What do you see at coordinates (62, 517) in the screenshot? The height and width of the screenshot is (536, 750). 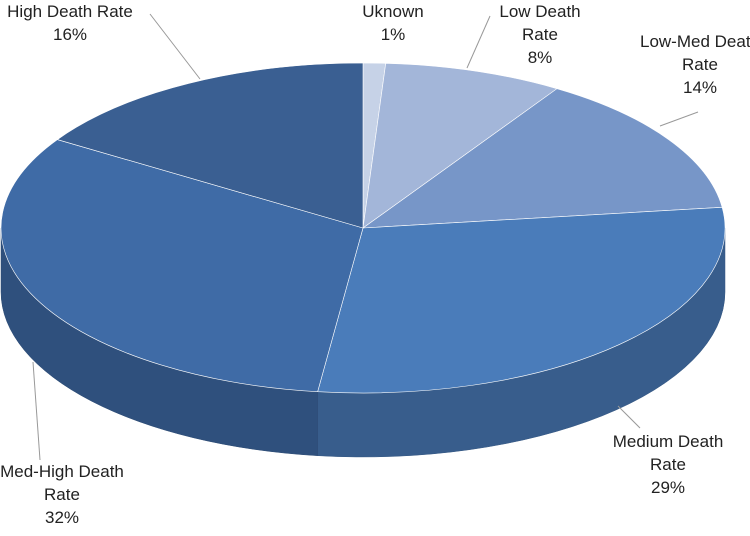 I see `percent-label: 32%` at bounding box center [62, 517].